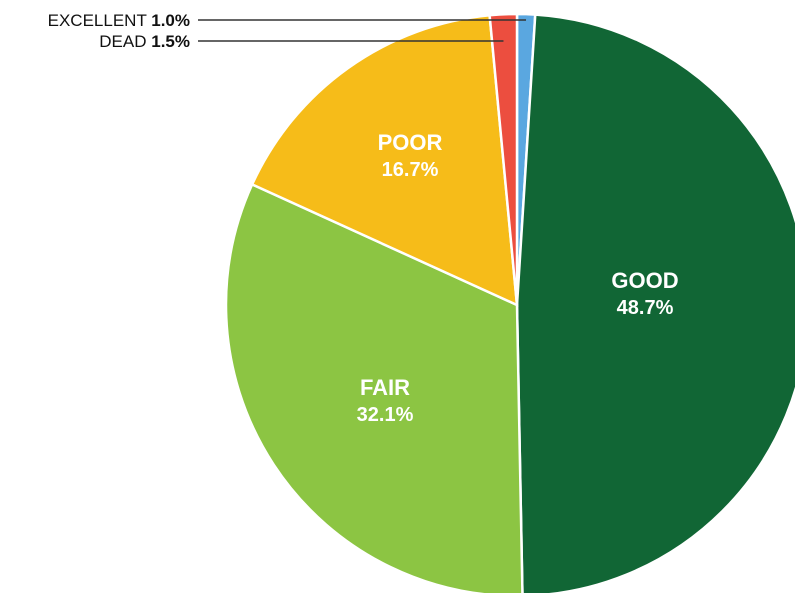 The width and height of the screenshot is (795, 593). I want to click on slice-value-poor: 16.7%, so click(410, 170).